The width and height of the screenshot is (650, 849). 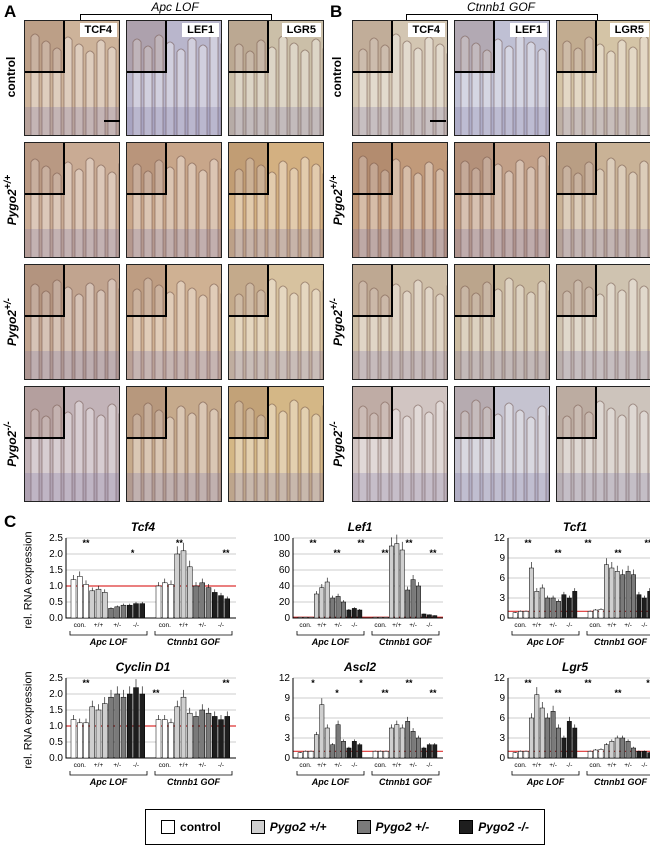 I want to click on y-tick-label: 0.0, so click(x=56, y=618).